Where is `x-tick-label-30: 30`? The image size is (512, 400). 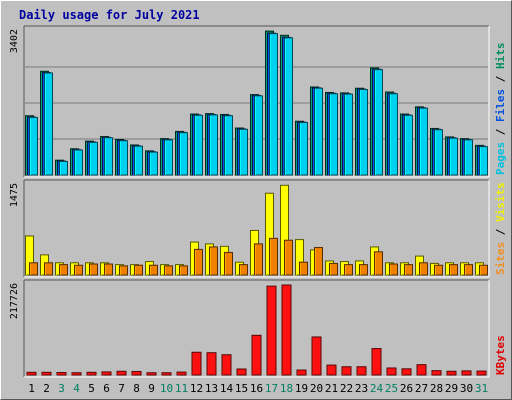 x-tick-label-30: 30 is located at coordinates (466, 388).